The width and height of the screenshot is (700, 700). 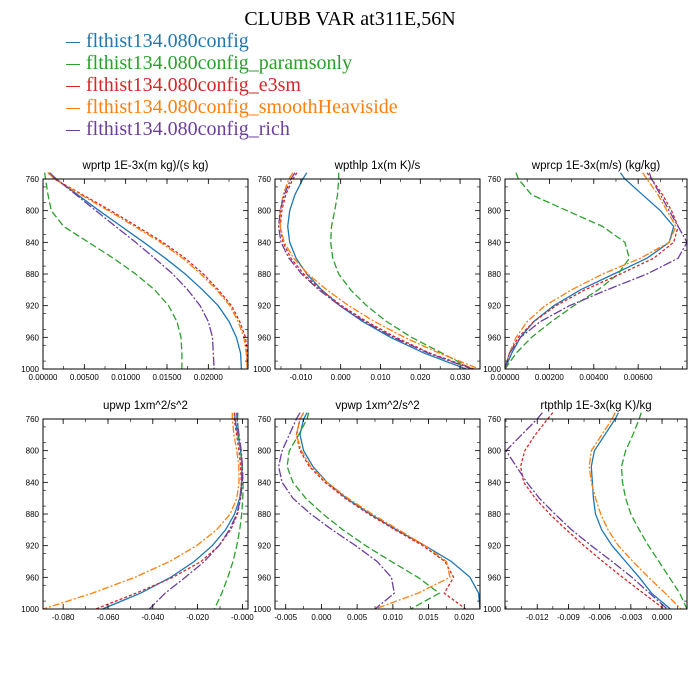 What do you see at coordinates (599, 617) in the screenshot?
I see `x-tick-label: -0.006` at bounding box center [599, 617].